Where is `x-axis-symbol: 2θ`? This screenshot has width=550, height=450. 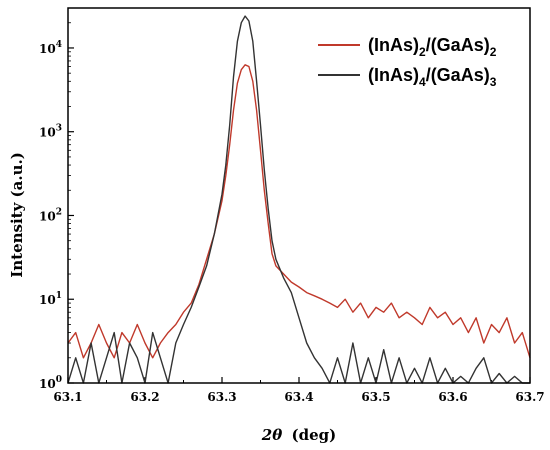 x-axis-symbol: 2θ is located at coordinates (271, 435).